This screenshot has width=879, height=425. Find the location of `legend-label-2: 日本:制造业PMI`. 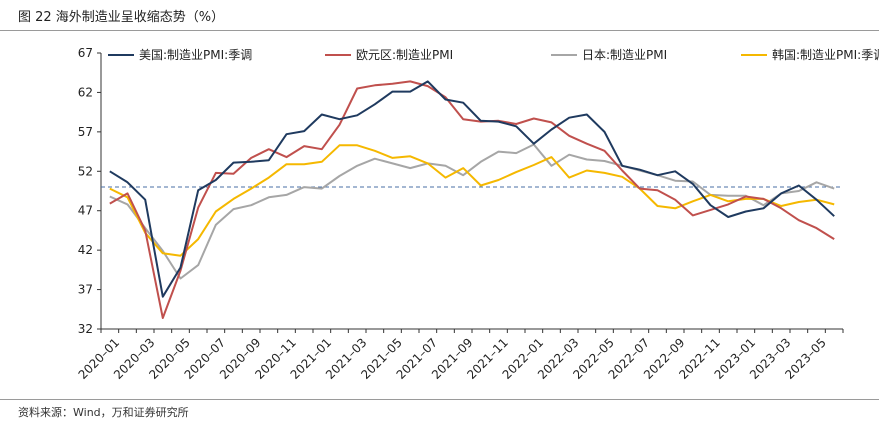

legend-label-2: 日本:制造业PMI is located at coordinates (624, 55).